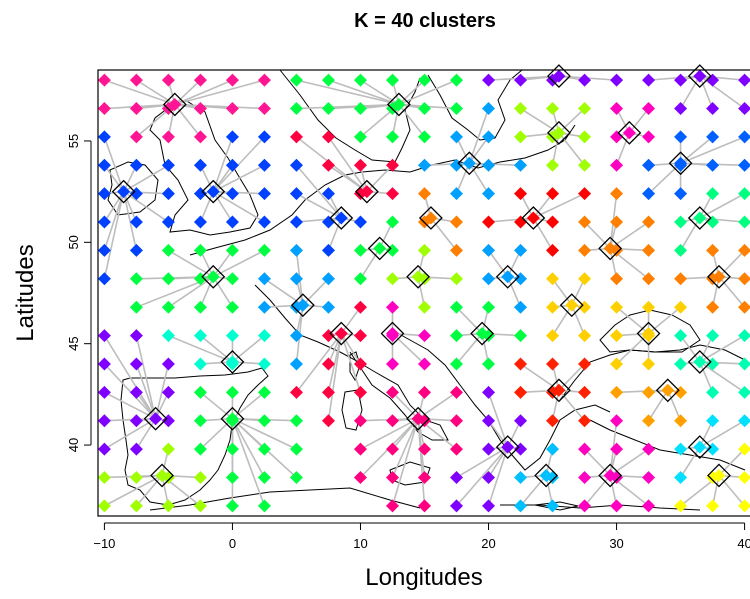 The width and height of the screenshot is (750, 599). What do you see at coordinates (79, 293) in the screenshot?
I see `y-axis: 40 45 50 55` at bounding box center [79, 293].